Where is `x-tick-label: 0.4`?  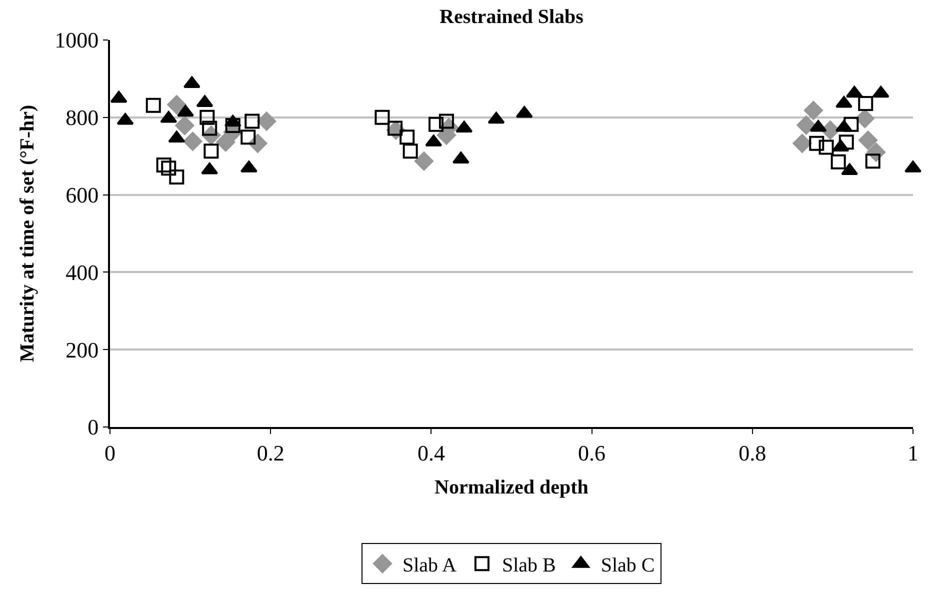
x-tick-label: 0.4 is located at coordinates (431, 453).